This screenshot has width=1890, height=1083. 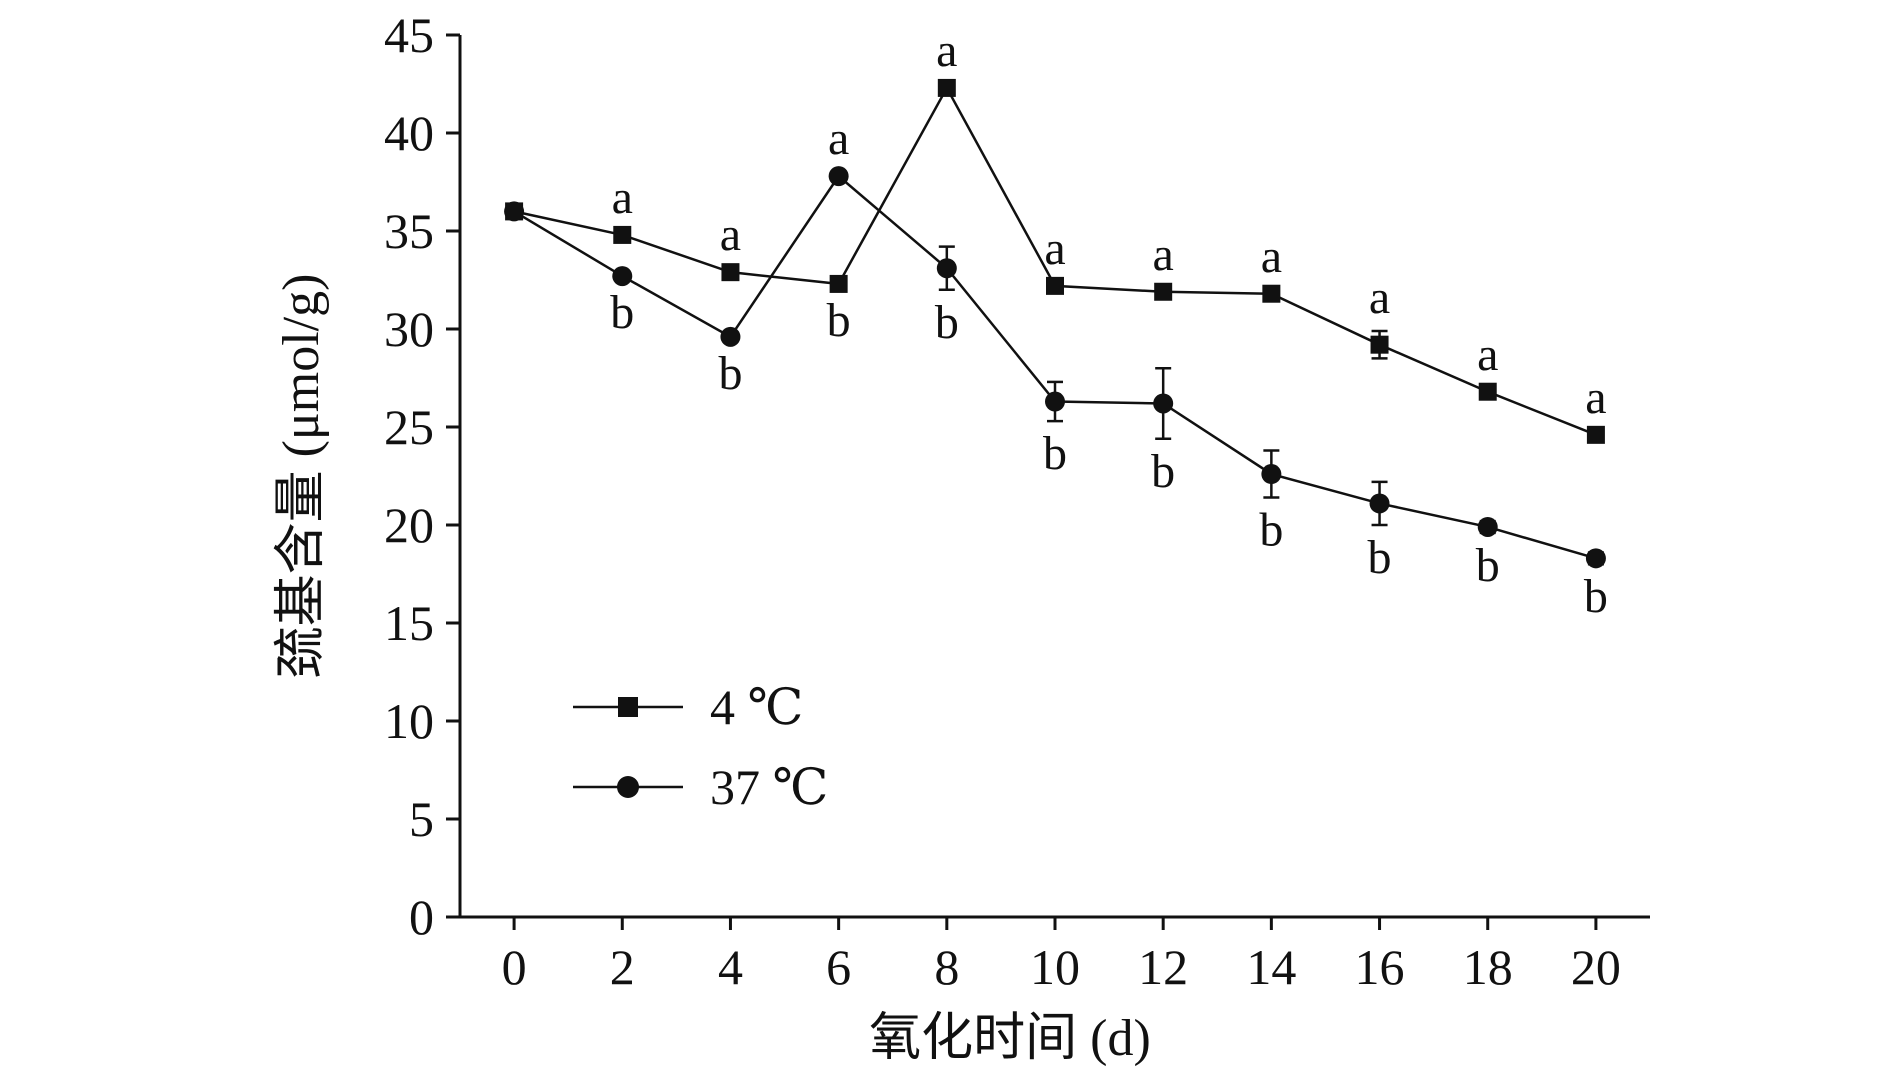 I want to click on x-tick-label: 2, so click(x=622, y=967).